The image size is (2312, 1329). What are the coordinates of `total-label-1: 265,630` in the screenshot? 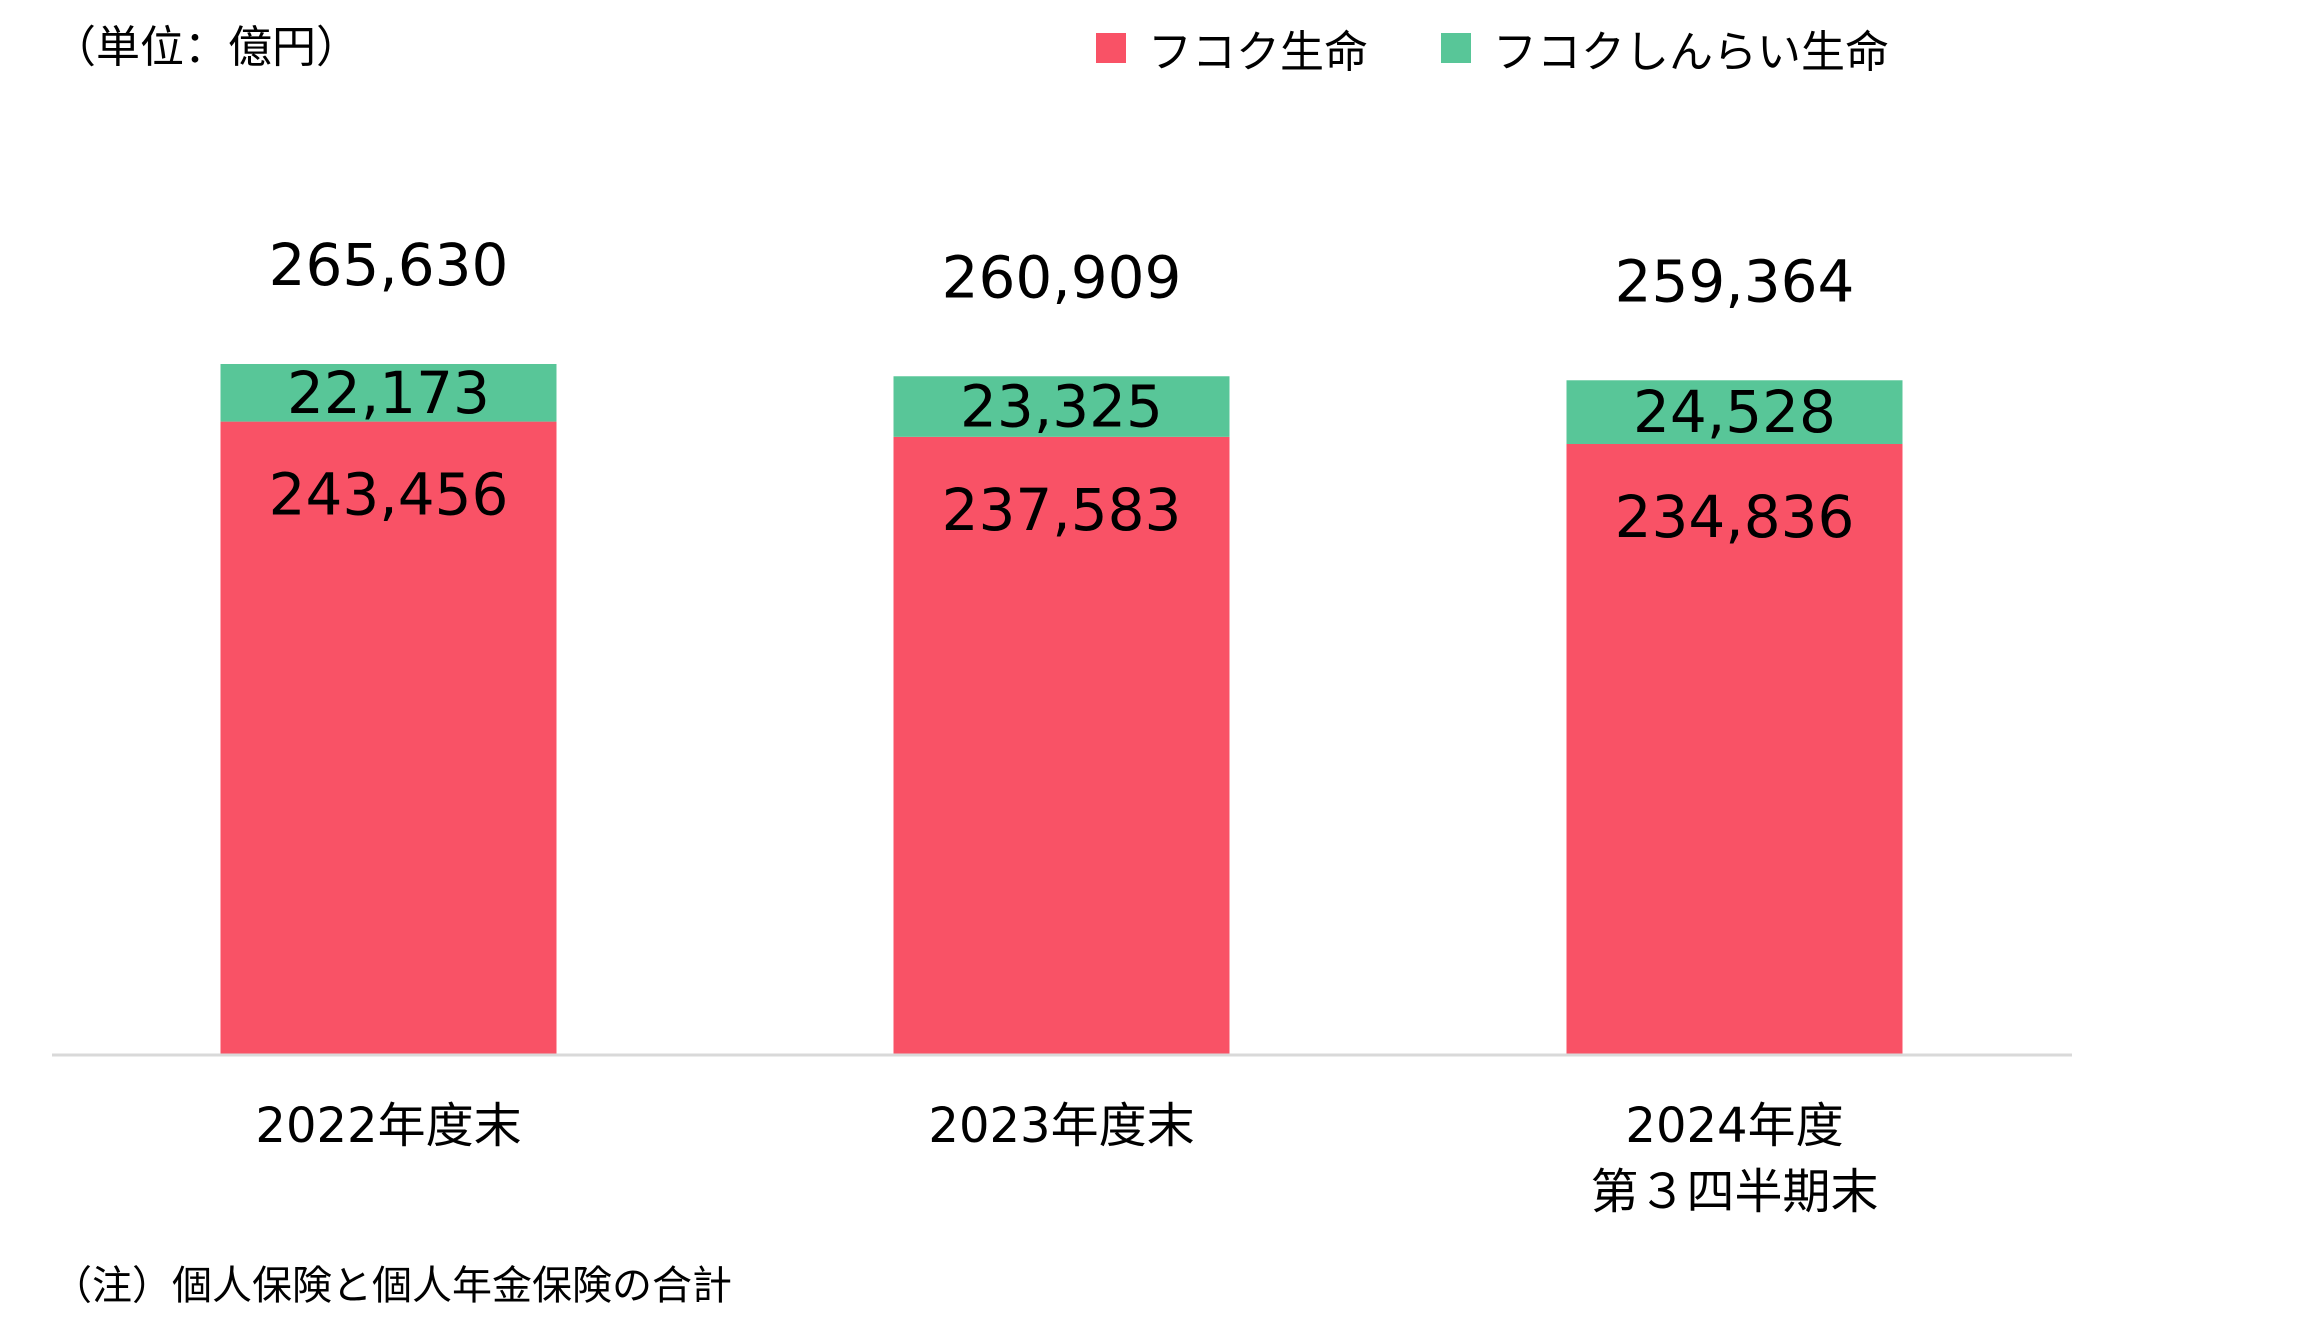 It's located at (389, 265).